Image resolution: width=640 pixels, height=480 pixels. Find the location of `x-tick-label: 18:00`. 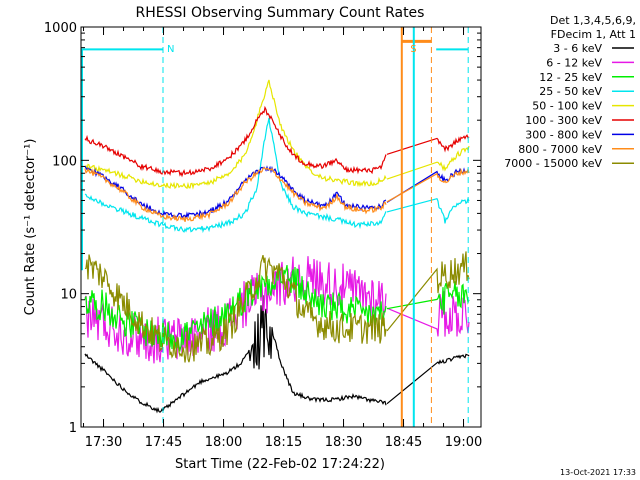

x-tick-label: 18:00 is located at coordinates (223, 442).